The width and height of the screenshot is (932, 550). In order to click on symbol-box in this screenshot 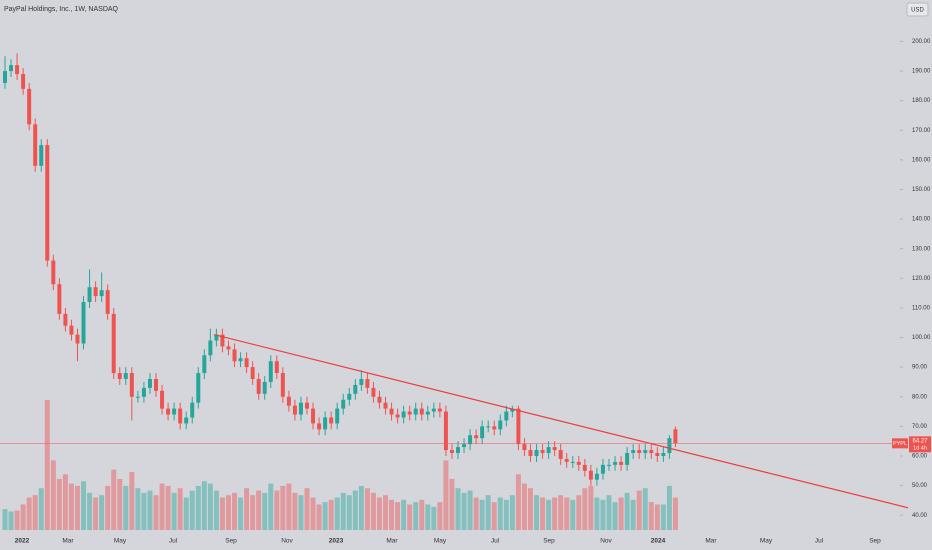, I will do `click(900, 443)`.